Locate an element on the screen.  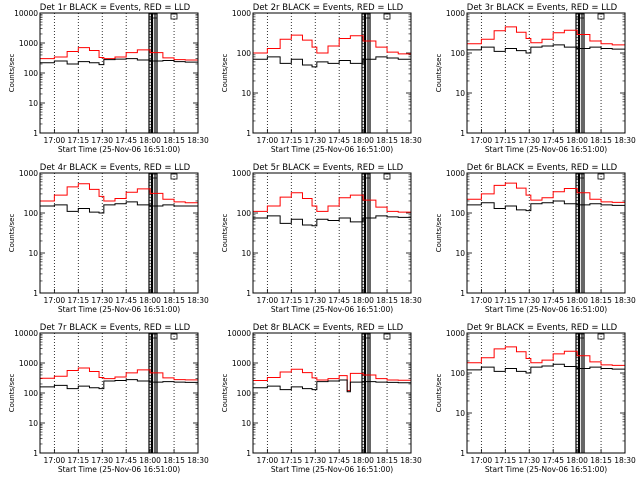
chart-title: Det 6r BLACK = Events, RED = LLD is located at coordinates (542, 168).